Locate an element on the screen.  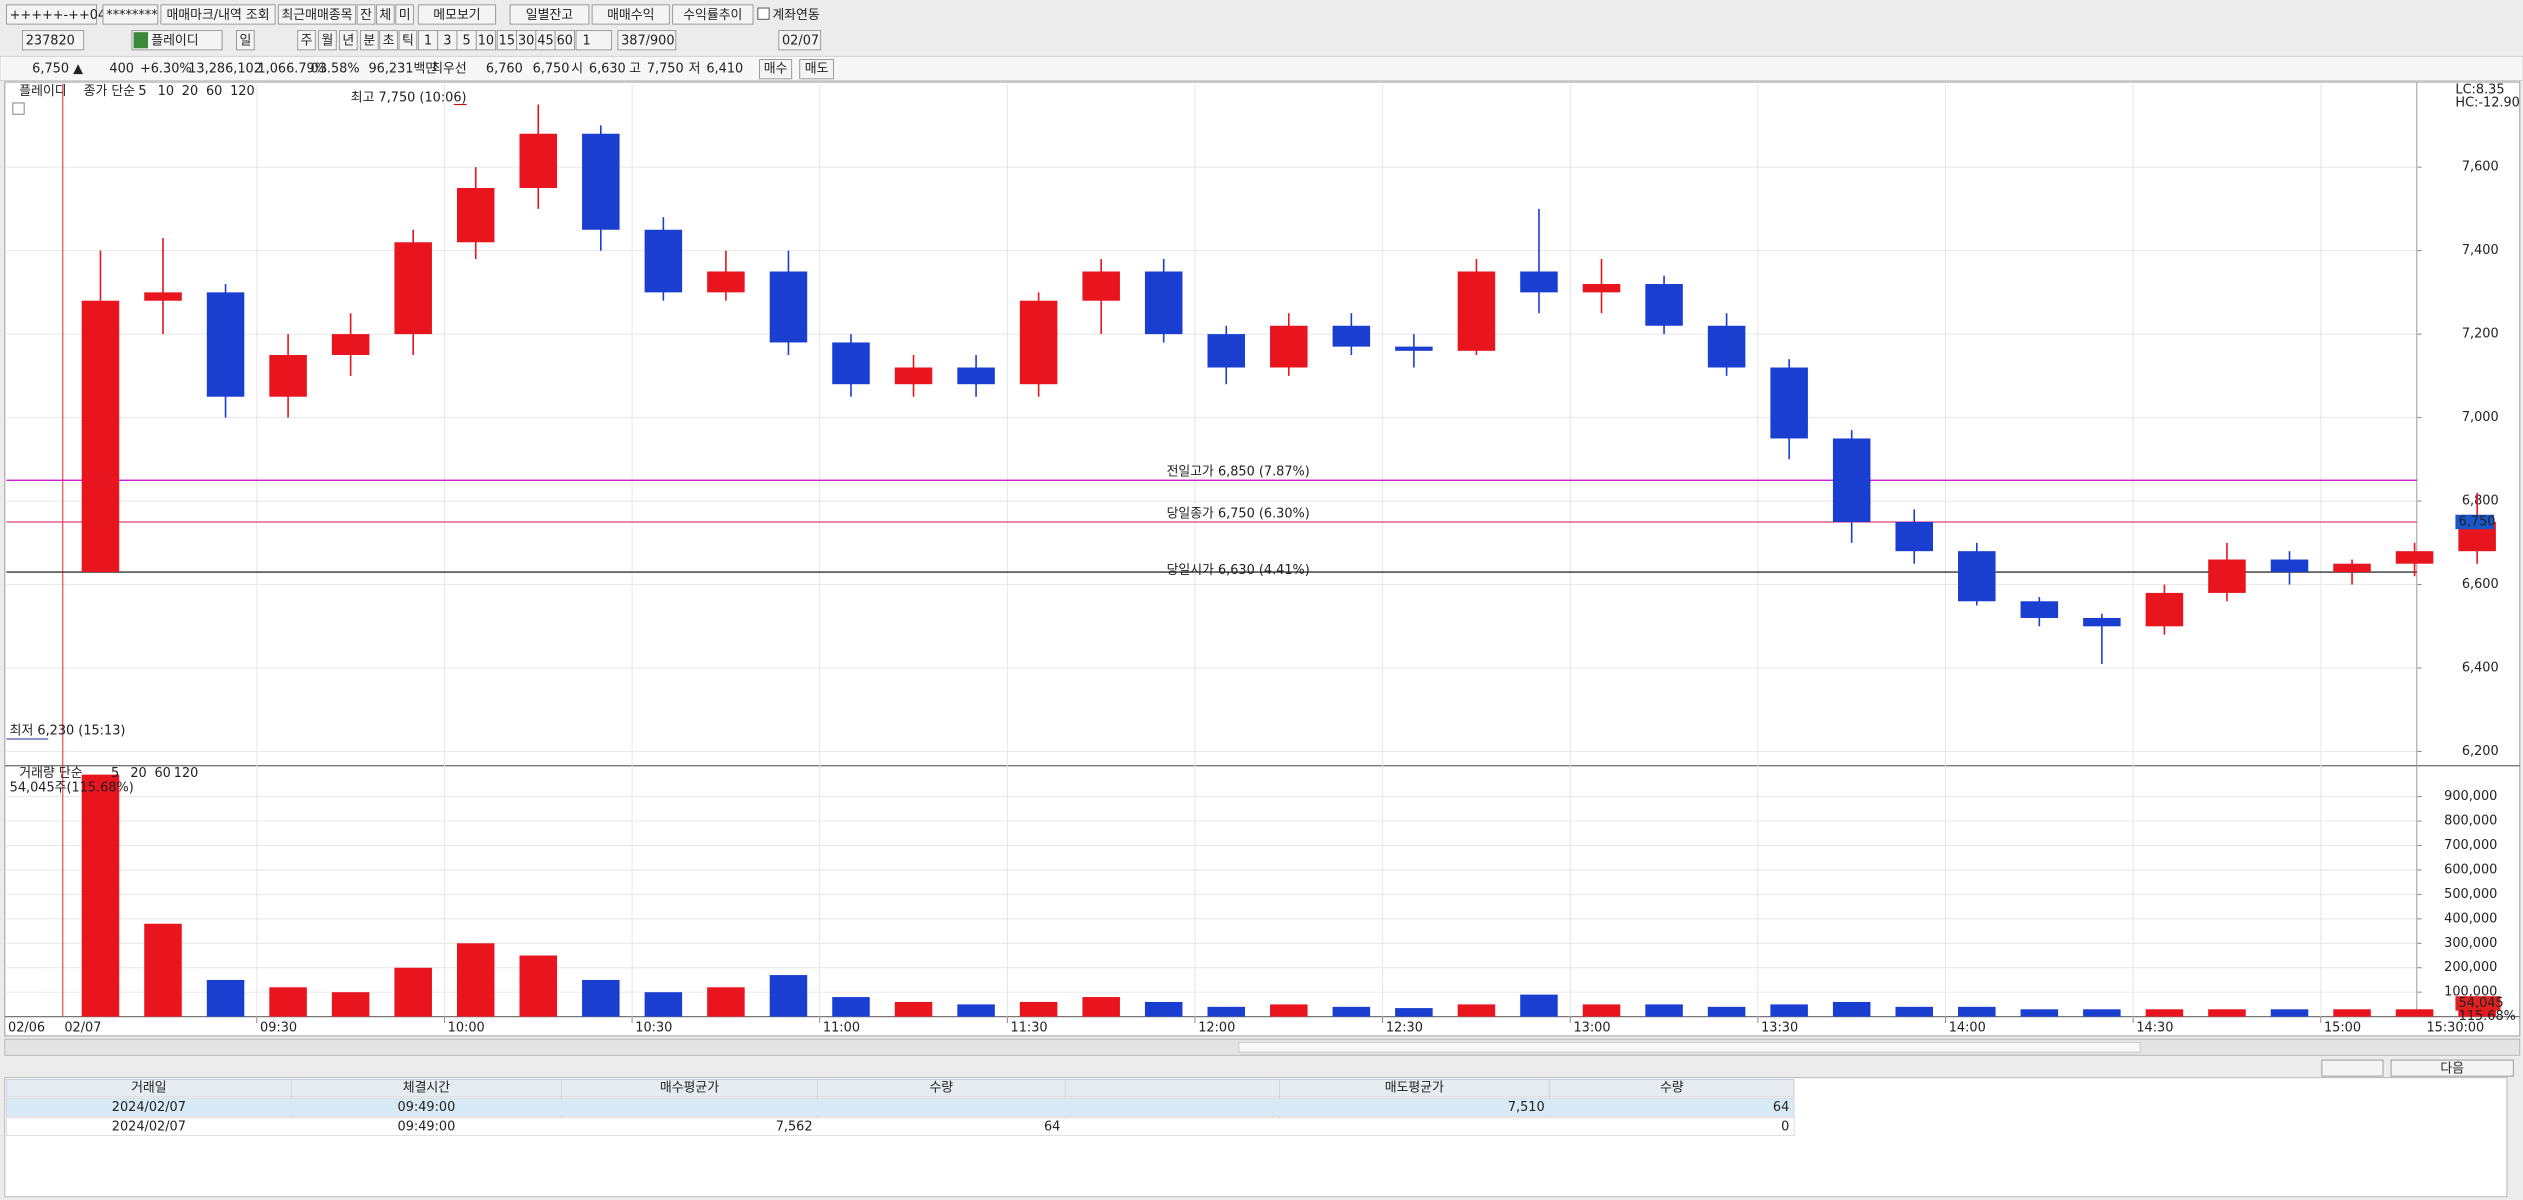
end-time: 15:30:00 is located at coordinates (2455, 1027).